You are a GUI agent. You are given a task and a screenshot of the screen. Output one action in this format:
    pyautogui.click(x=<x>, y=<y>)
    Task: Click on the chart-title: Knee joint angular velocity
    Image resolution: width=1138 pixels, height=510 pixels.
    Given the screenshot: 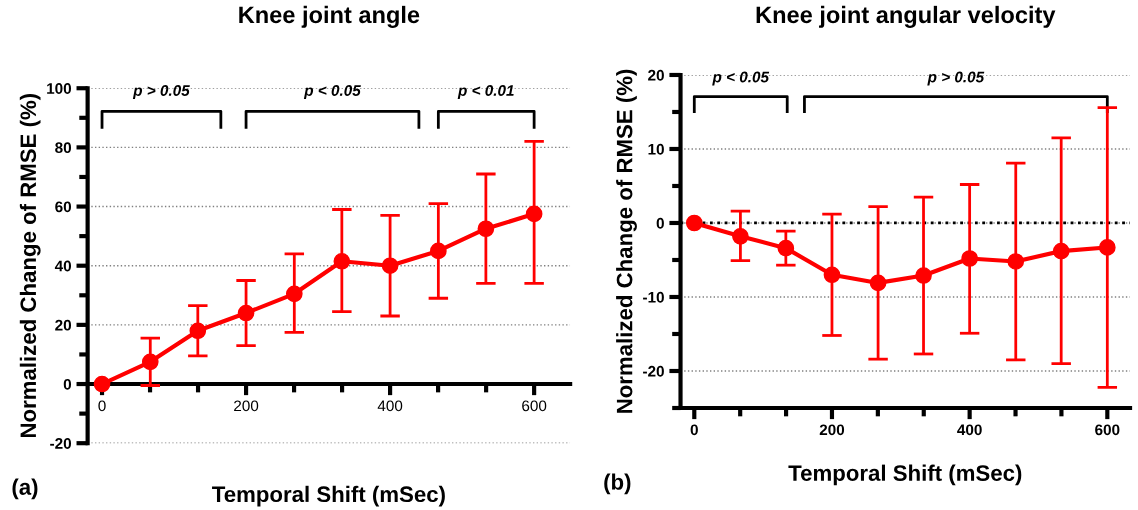 What is the action you would take?
    pyautogui.click(x=906, y=16)
    